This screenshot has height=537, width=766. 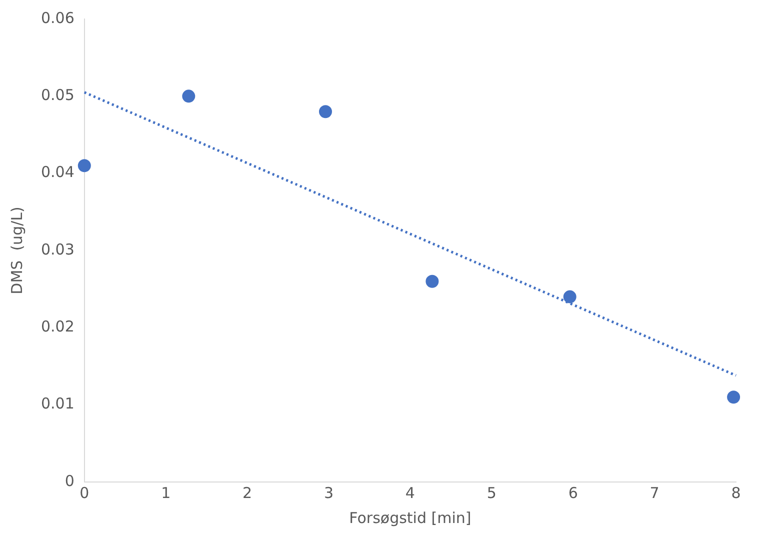 I want to click on x-tick-label: 4, so click(x=410, y=493).